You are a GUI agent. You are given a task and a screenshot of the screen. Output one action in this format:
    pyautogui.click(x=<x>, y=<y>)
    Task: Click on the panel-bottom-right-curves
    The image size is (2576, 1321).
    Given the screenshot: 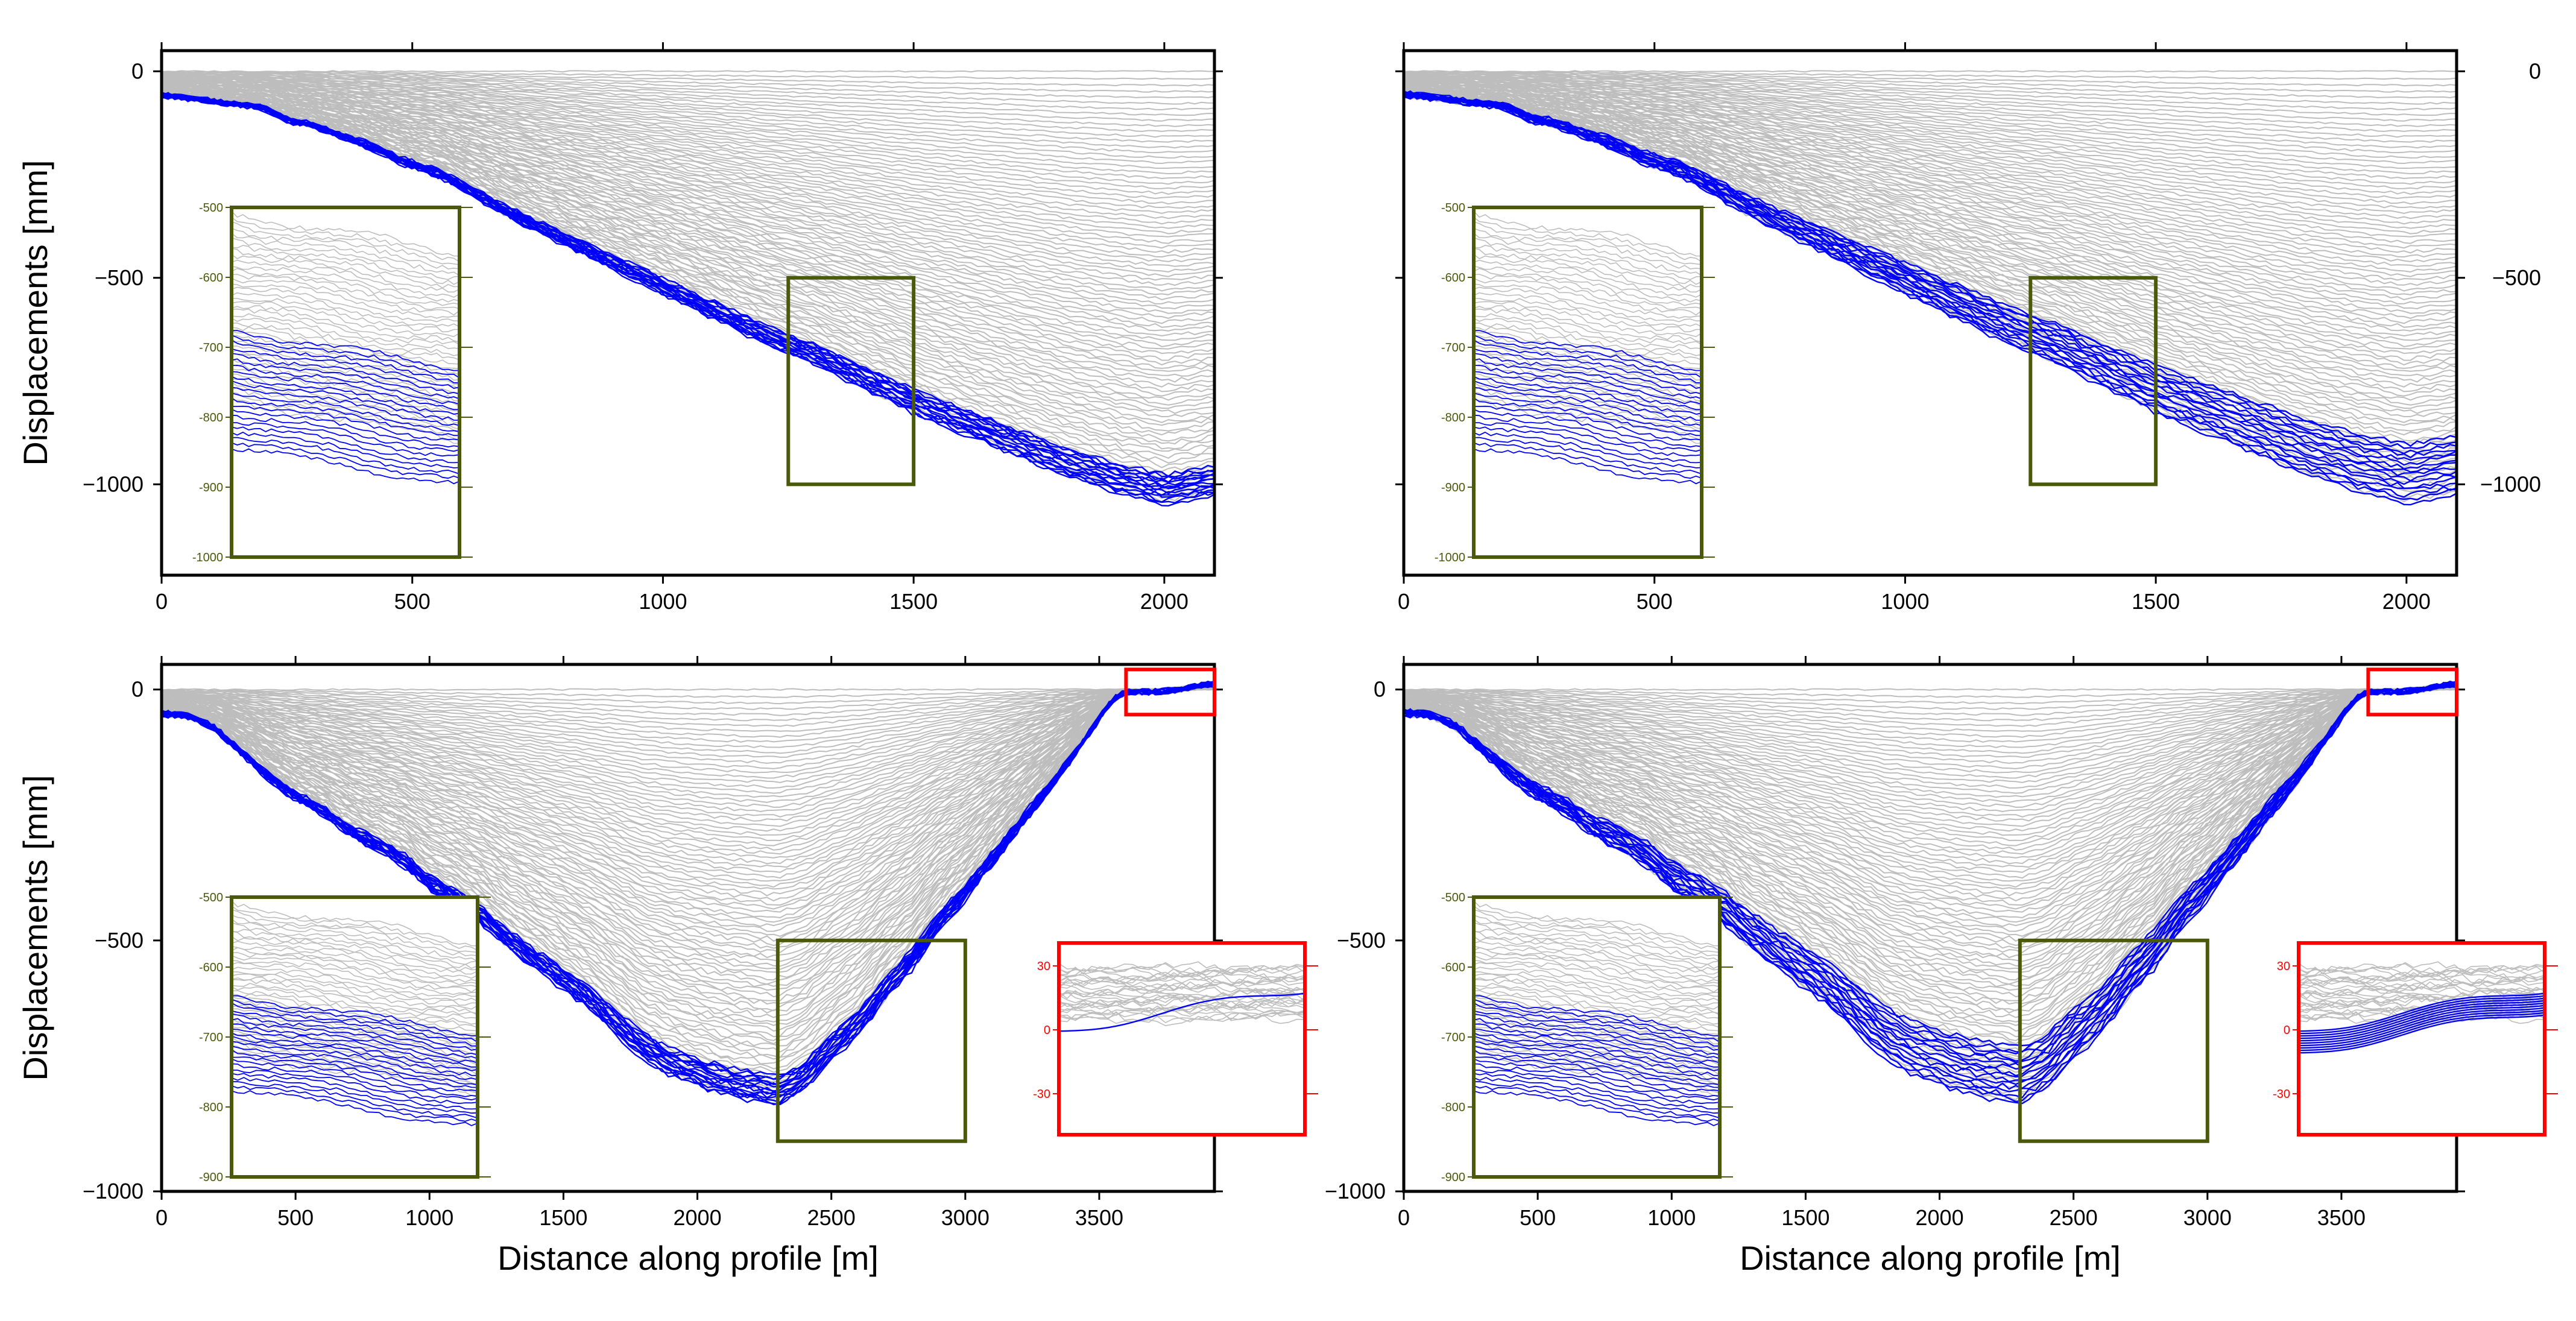 What is the action you would take?
    pyautogui.click(x=1930, y=892)
    